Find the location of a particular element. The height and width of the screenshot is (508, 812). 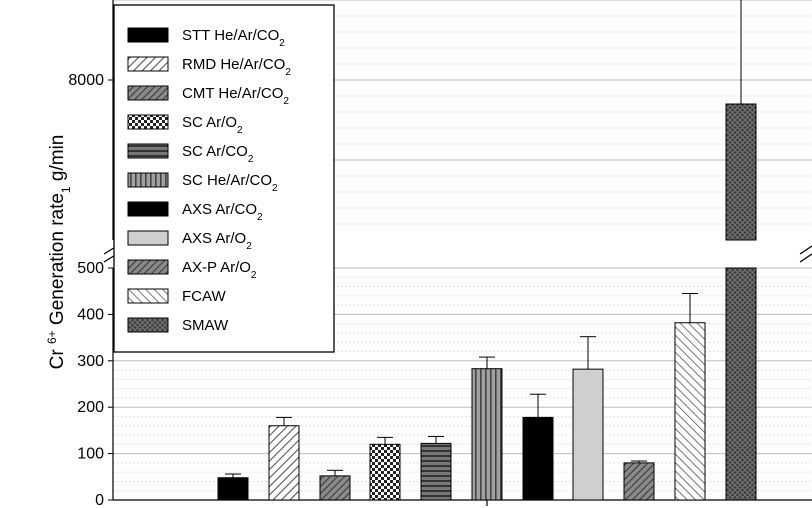

y-axis-label-sub: 1 is located at coordinates (66, 189).